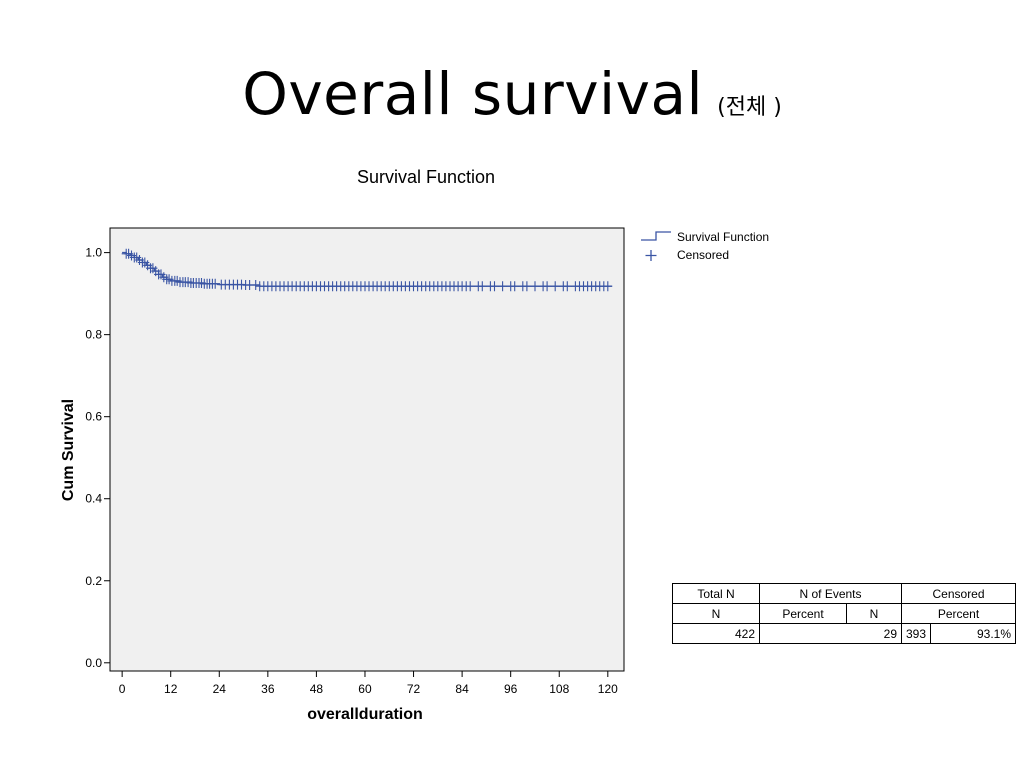 Image resolution: width=1024 pixels, height=768 pixels. I want to click on x-tick-label: 84, so click(462, 689).